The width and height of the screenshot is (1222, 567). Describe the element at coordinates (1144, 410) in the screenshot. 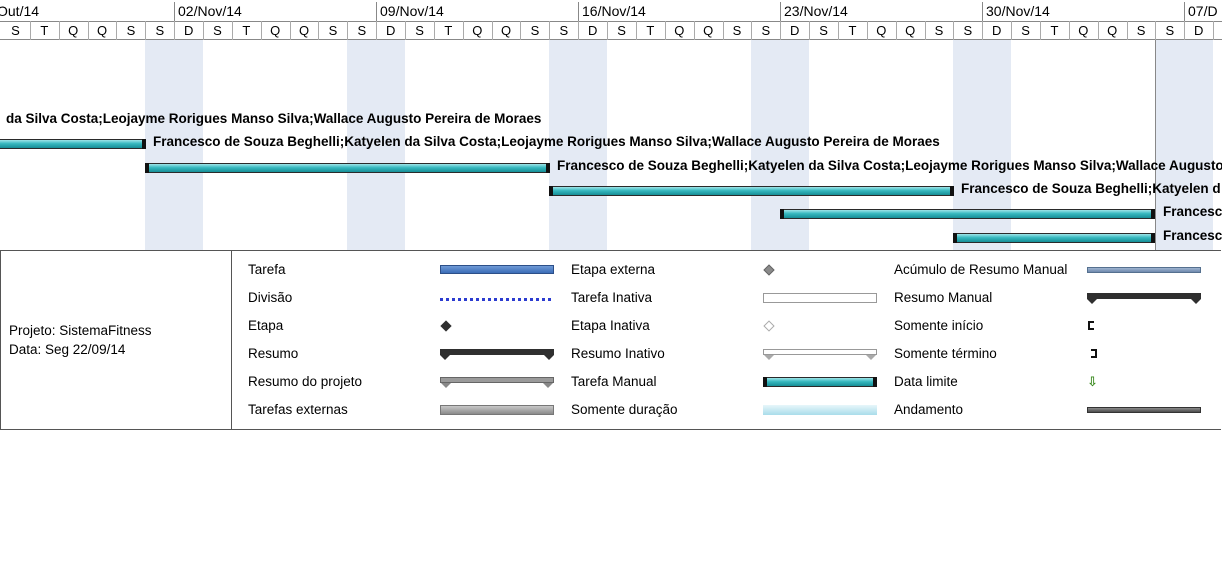

I see `progress-swatch` at that location.